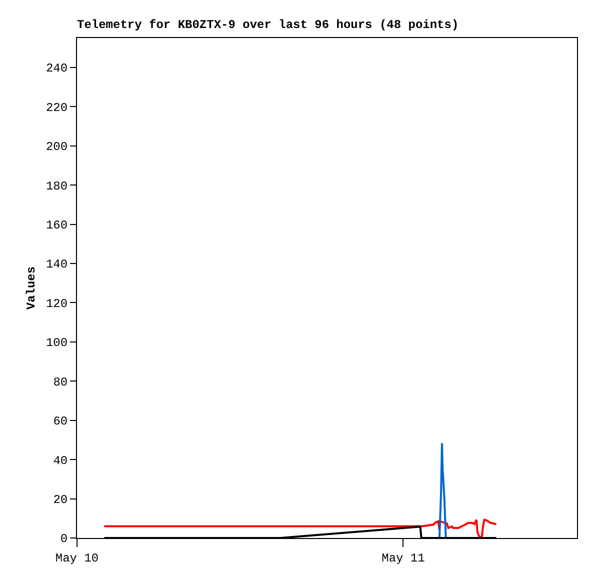 The image size is (597, 579). What do you see at coordinates (60, 421) in the screenshot?
I see `y-tick-label: 60` at bounding box center [60, 421].